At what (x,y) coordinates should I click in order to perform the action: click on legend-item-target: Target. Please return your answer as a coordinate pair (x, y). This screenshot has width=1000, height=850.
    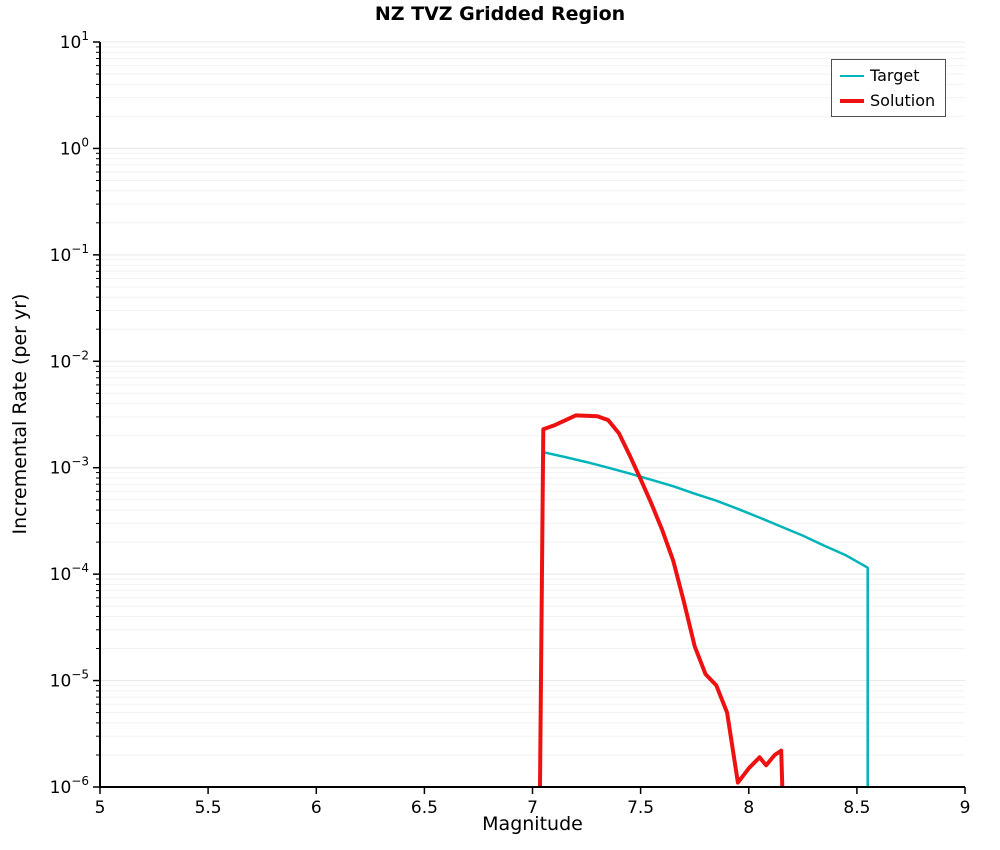
    Looking at the image, I should click on (887, 75).